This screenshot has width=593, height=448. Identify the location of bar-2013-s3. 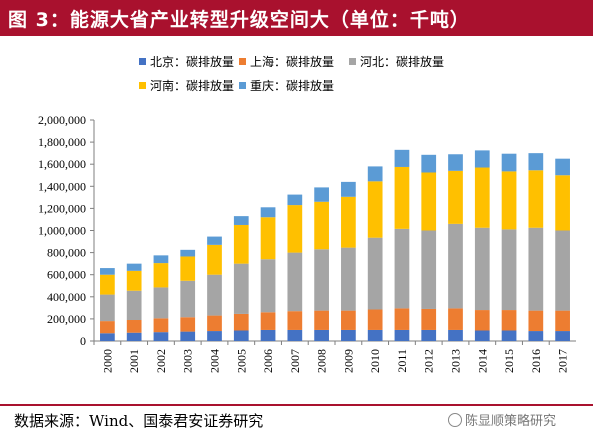
(455, 197).